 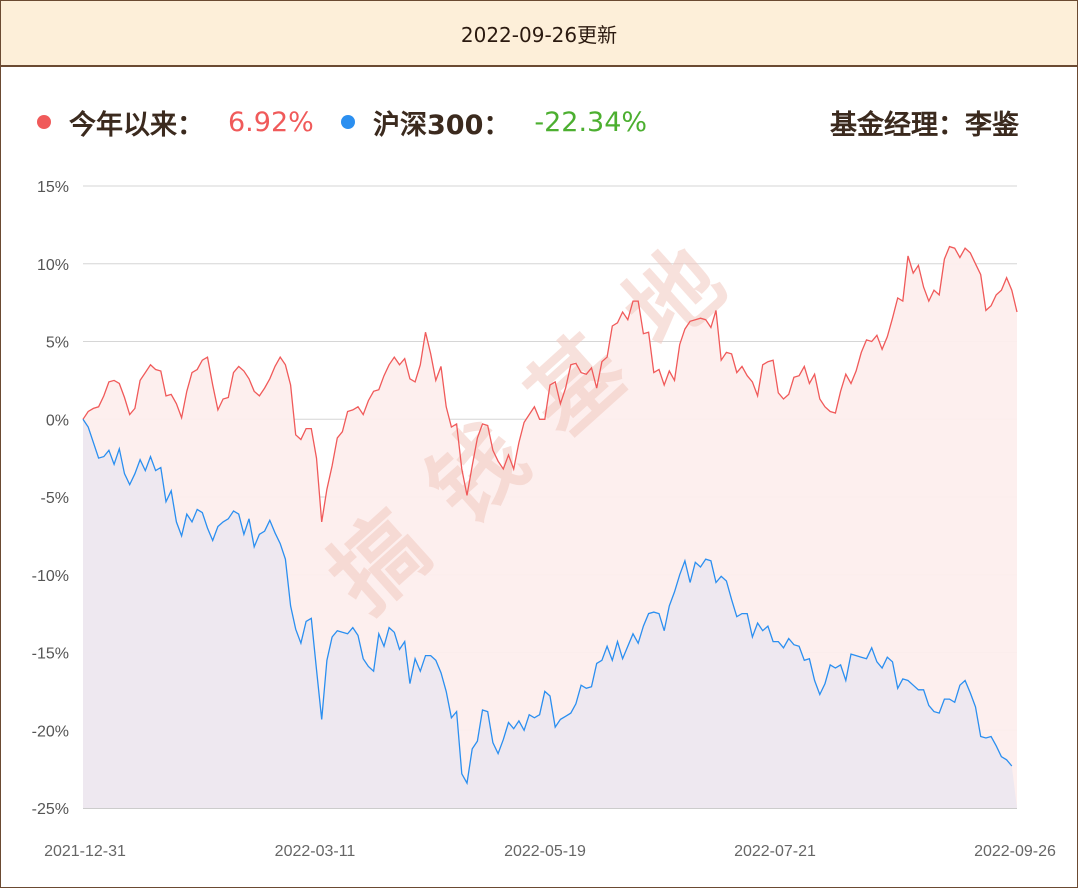 I want to click on index-legend-dot-icon, so click(x=348, y=122).